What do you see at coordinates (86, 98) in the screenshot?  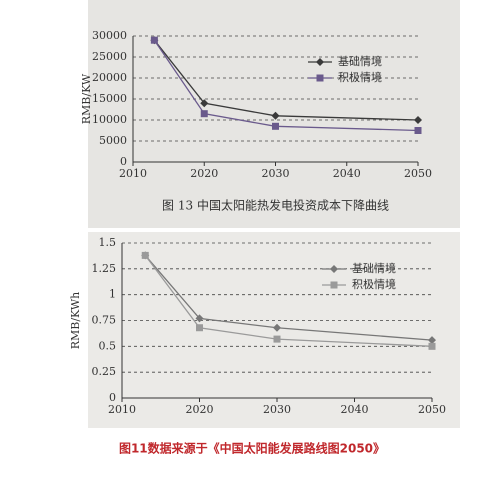 I see `y-axis-label: RMB/KW` at bounding box center [86, 98].